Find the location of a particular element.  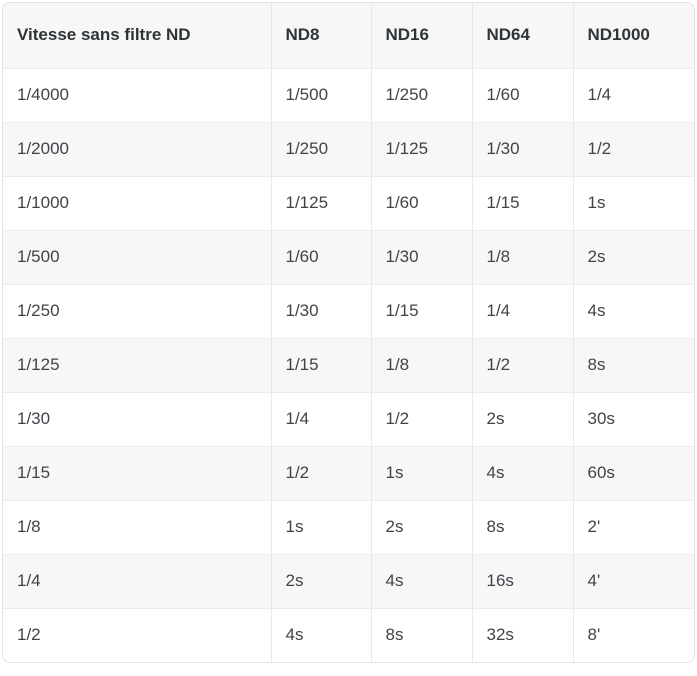

table-cell: 1/1000 is located at coordinates (137, 203).